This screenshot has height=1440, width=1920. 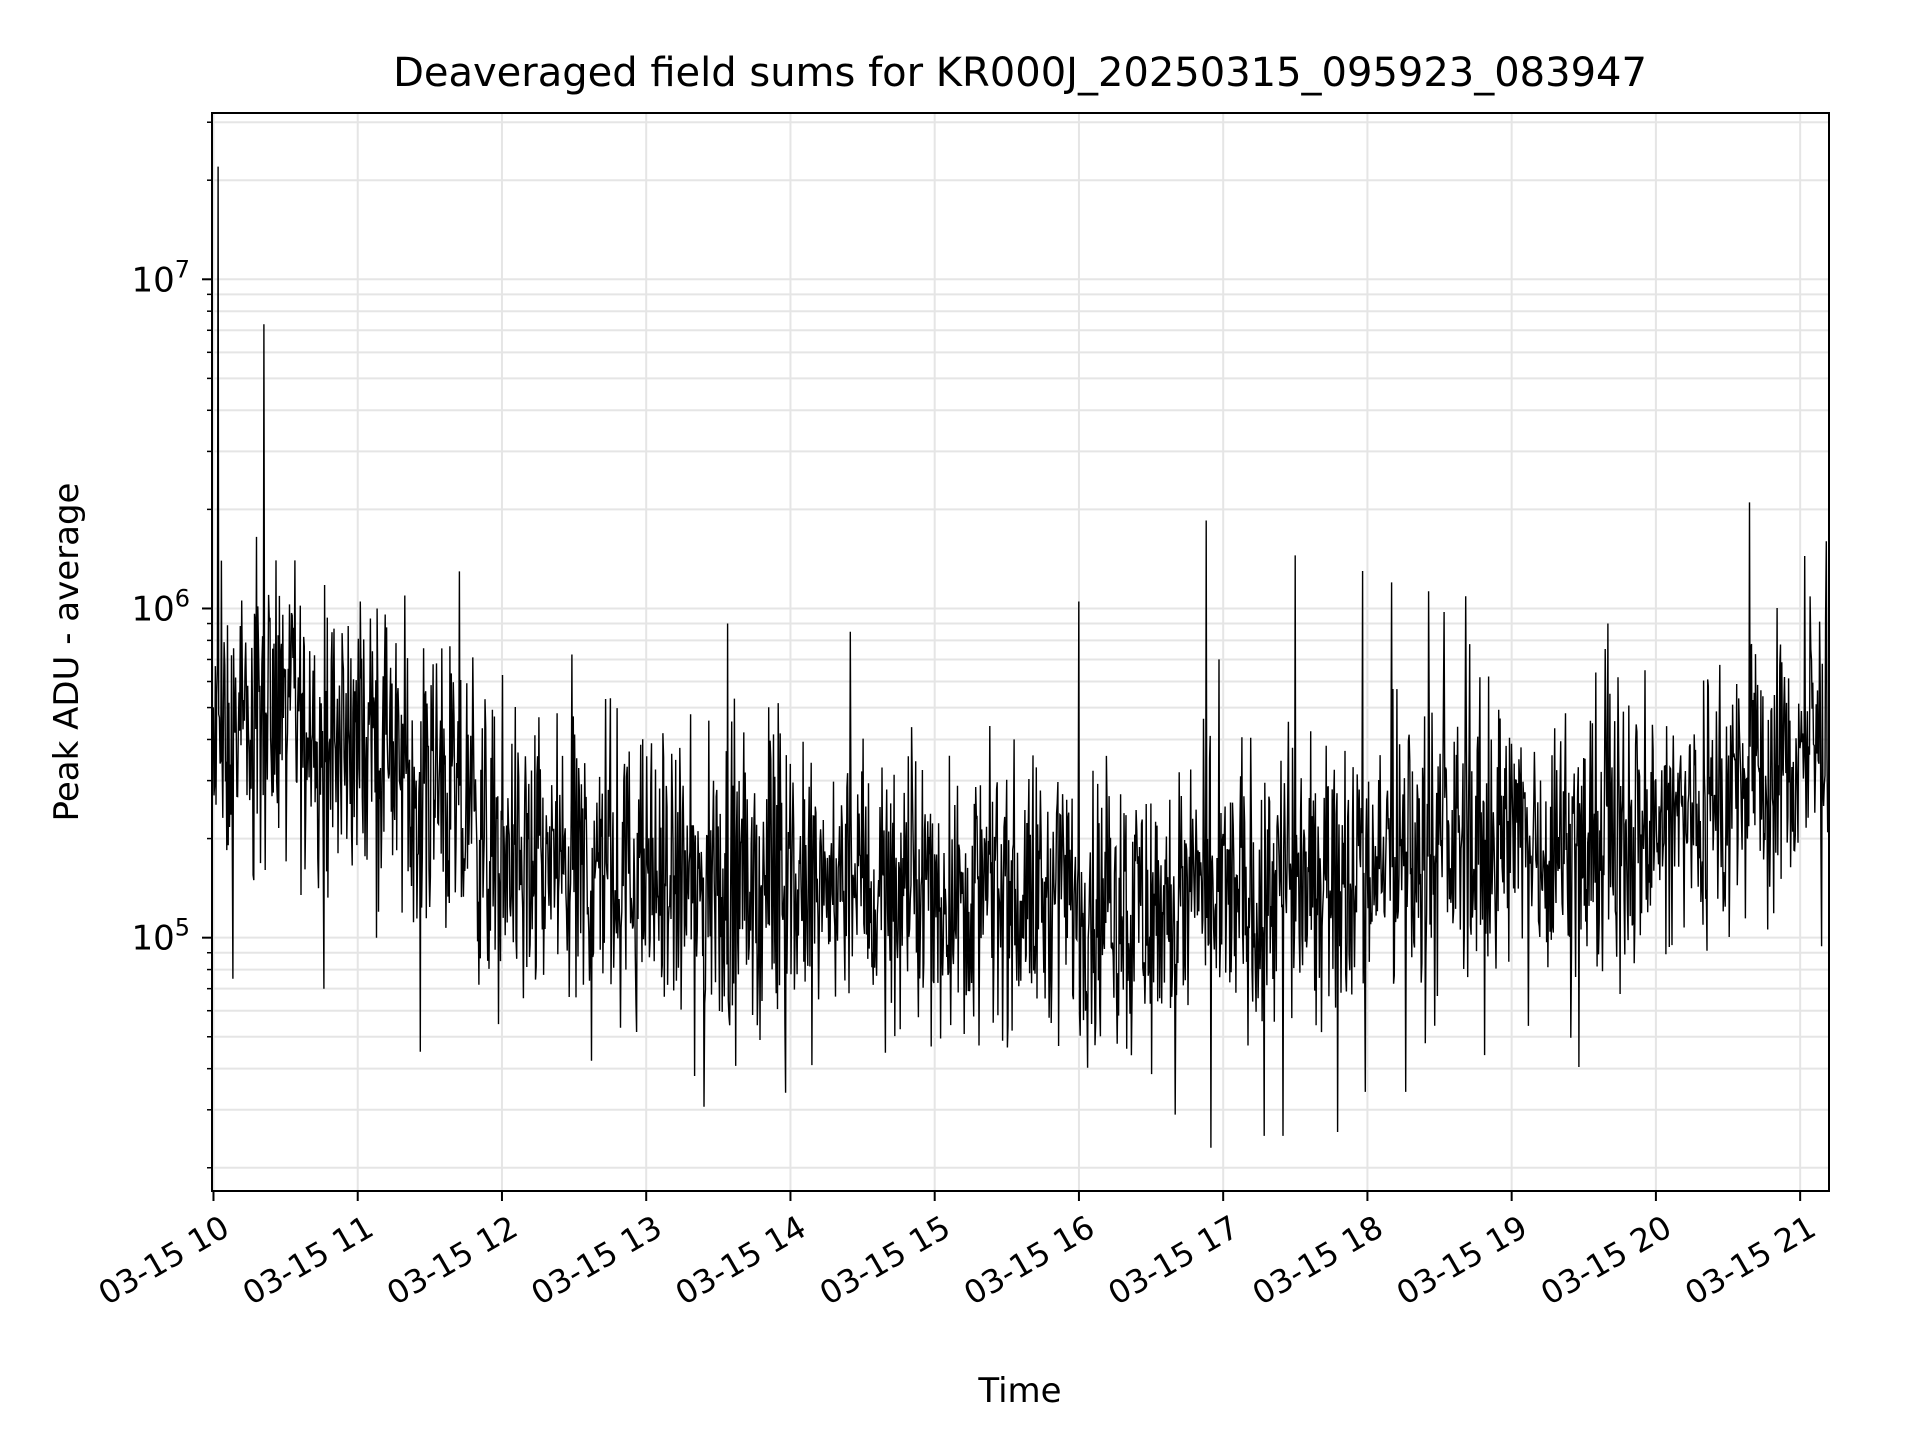 What do you see at coordinates (1019, 1391) in the screenshot?
I see `x-axis-label: Time` at bounding box center [1019, 1391].